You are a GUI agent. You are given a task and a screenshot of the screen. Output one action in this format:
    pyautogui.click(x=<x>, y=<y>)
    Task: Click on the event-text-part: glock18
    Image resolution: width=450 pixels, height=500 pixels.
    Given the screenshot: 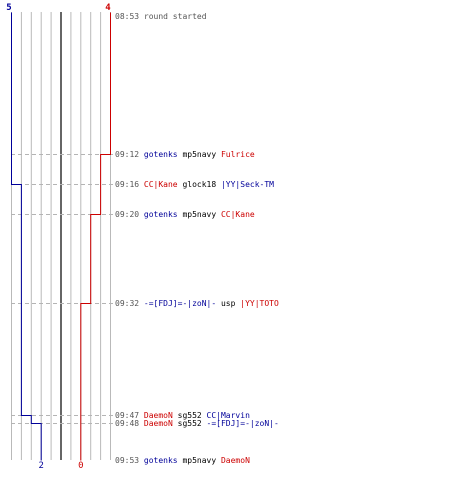 What is the action you would take?
    pyautogui.click(x=199, y=184)
    